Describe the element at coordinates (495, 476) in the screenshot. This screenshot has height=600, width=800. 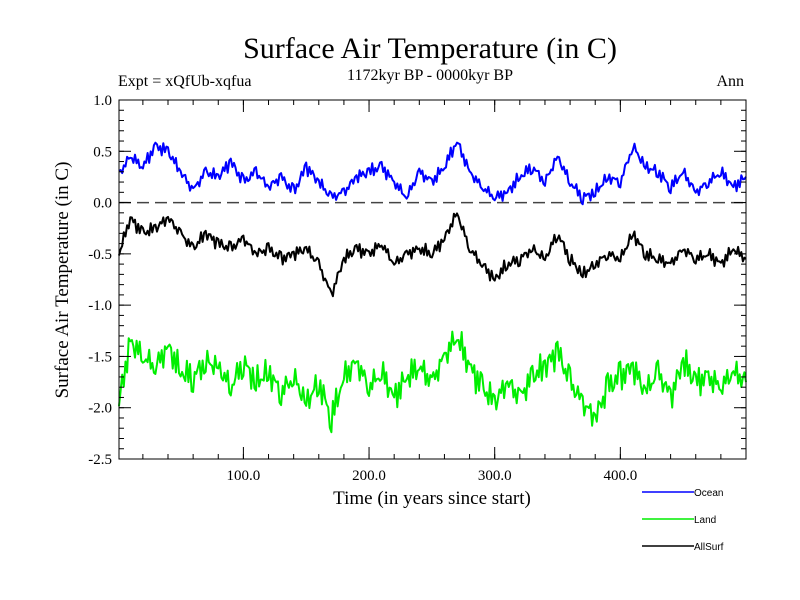
I see `x-tick-label: 300.0` at that location.